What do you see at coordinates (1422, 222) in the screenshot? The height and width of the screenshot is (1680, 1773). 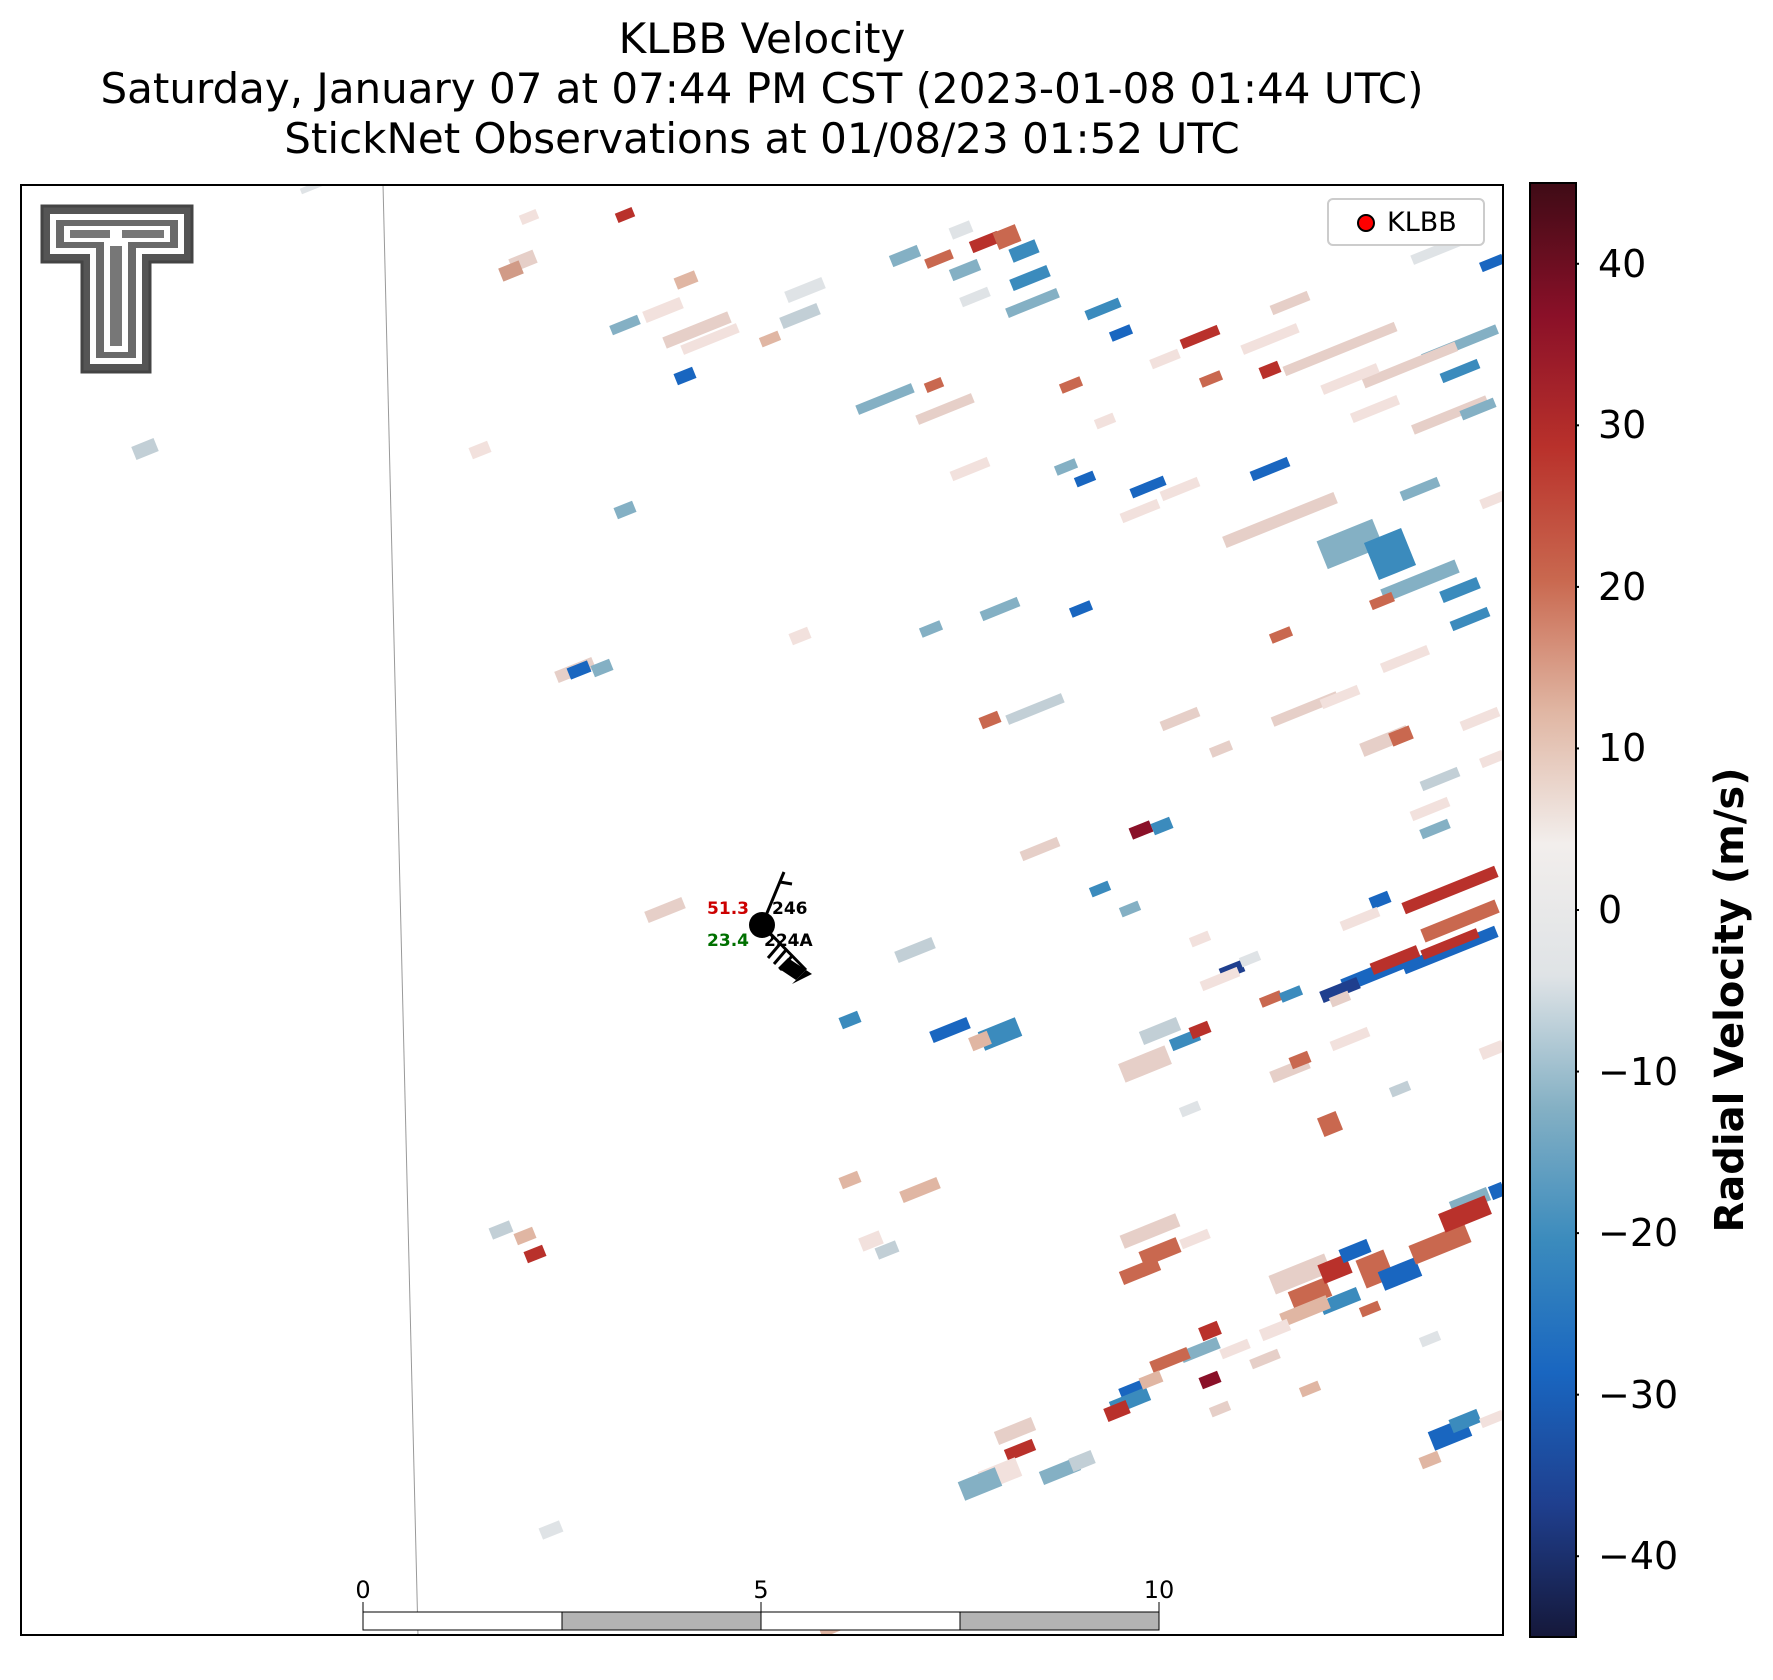 I see `legend-label: KLBB` at bounding box center [1422, 222].